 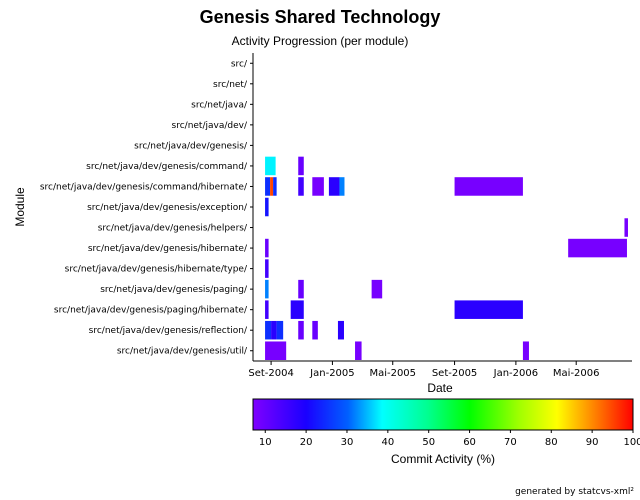 I want to click on color-scale-tick-label: 90, so click(x=592, y=442).